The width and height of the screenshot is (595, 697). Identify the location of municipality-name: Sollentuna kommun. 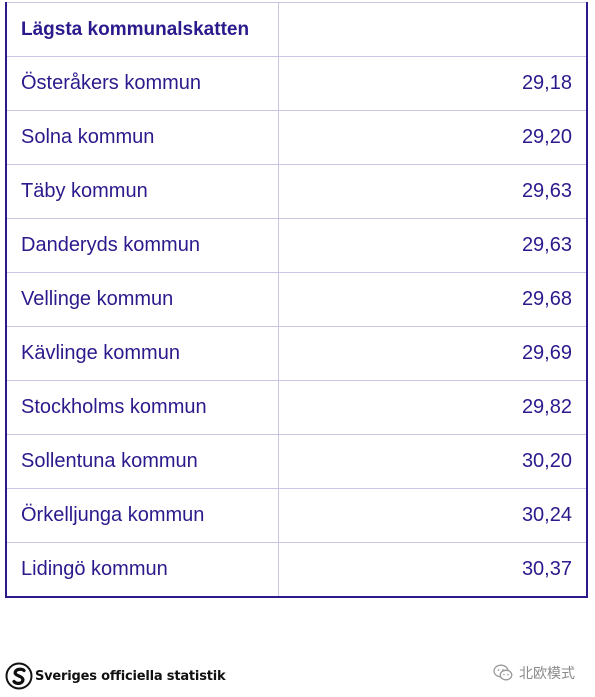
(142, 461).